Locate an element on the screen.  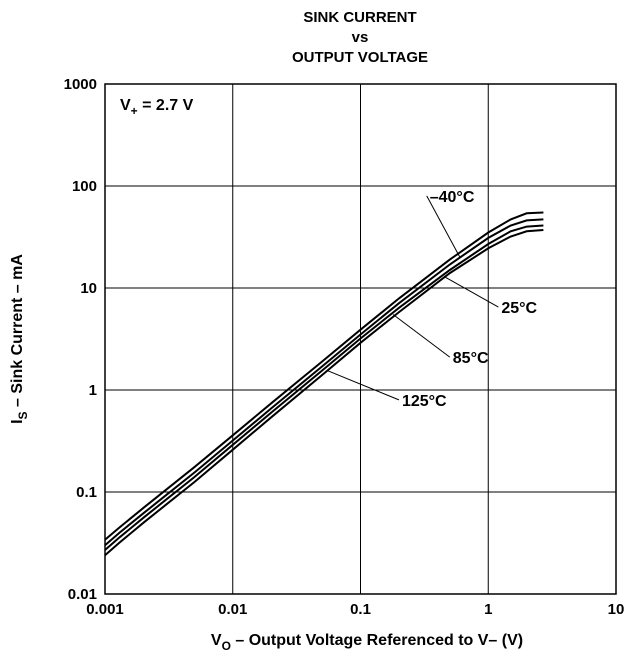
y-tick-label-1: 0.1 is located at coordinates (86, 492).